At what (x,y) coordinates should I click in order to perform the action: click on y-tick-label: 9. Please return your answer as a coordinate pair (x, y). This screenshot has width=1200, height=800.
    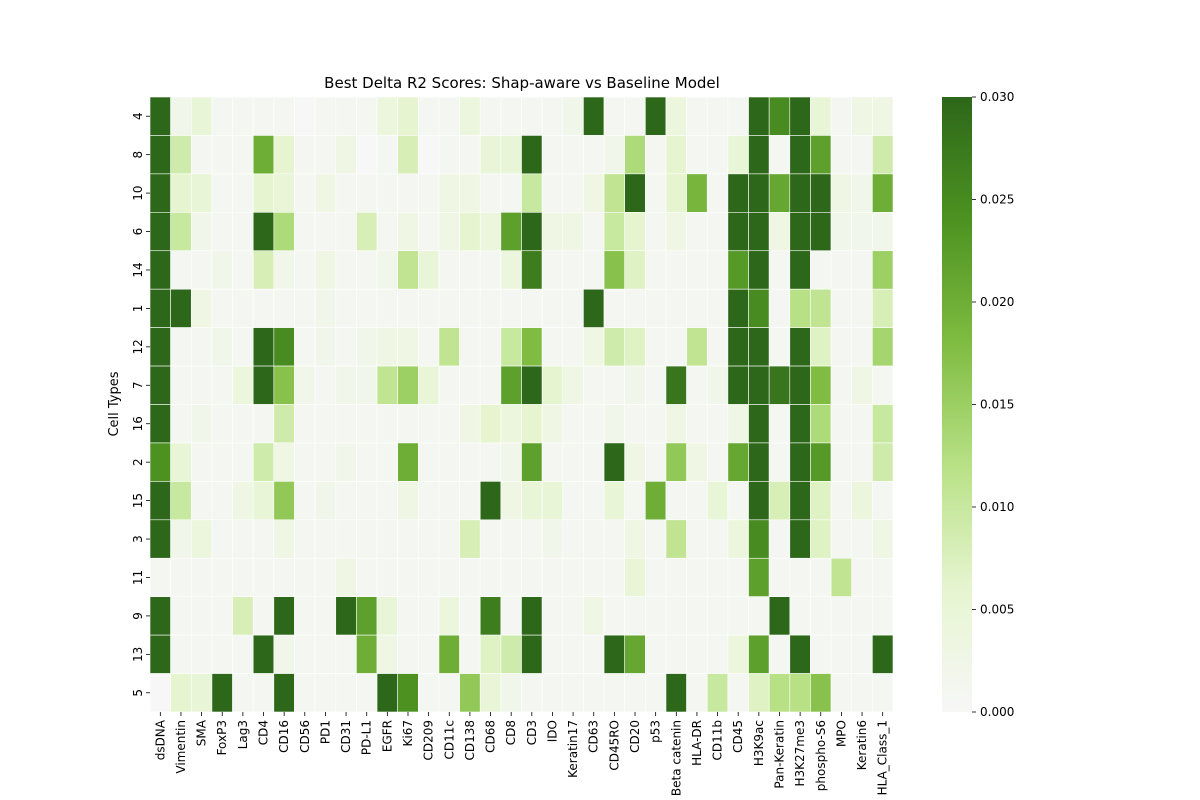
    Looking at the image, I should click on (138, 616).